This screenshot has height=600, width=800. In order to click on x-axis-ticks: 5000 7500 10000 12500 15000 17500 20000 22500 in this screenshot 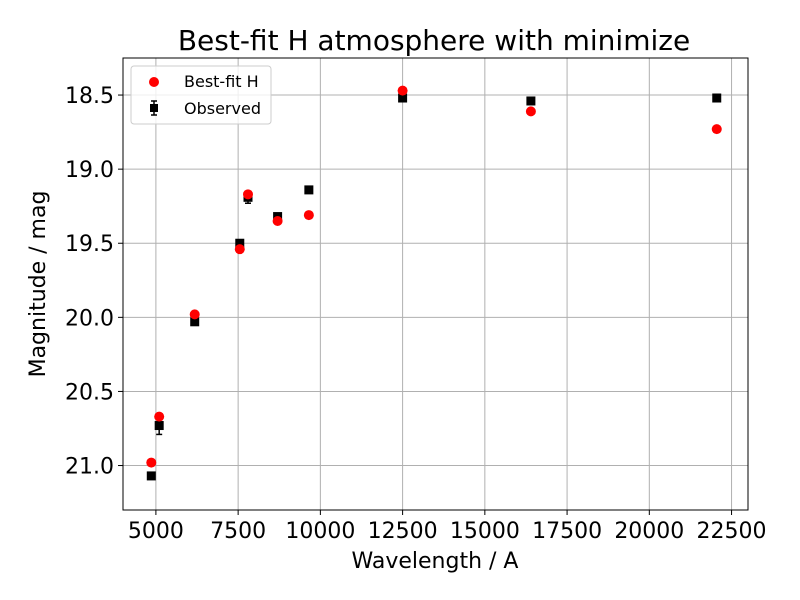, I will do `click(447, 527)`.